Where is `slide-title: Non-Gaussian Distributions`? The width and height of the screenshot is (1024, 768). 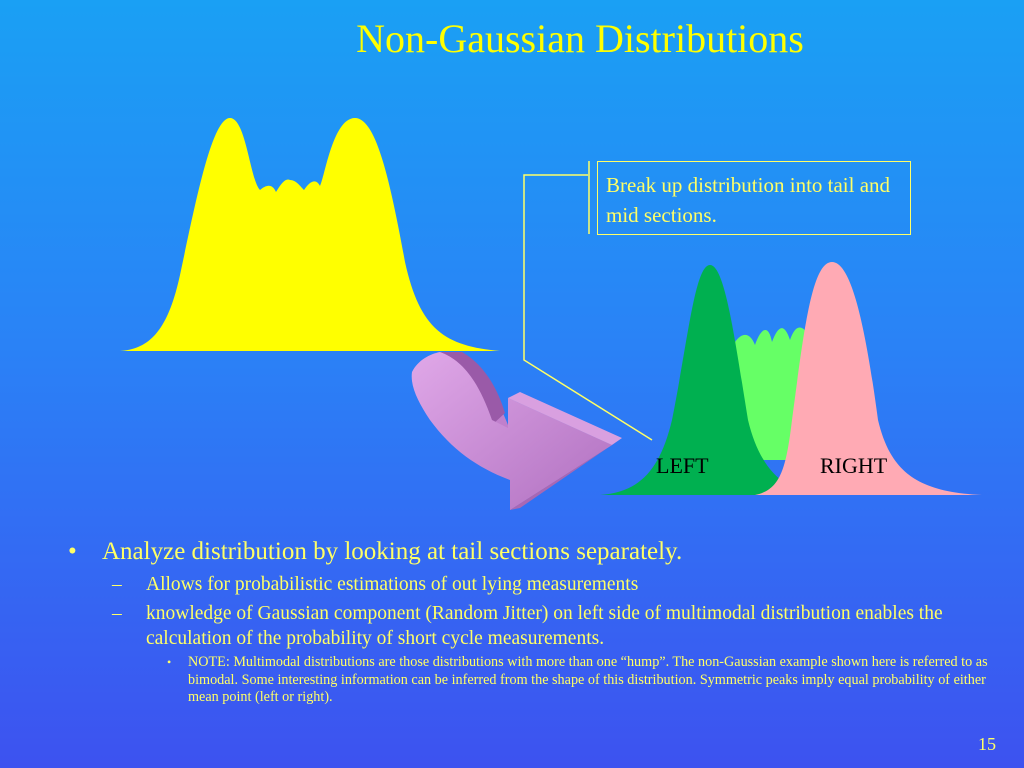 slide-title: Non-Gaussian Distributions is located at coordinates (580, 38).